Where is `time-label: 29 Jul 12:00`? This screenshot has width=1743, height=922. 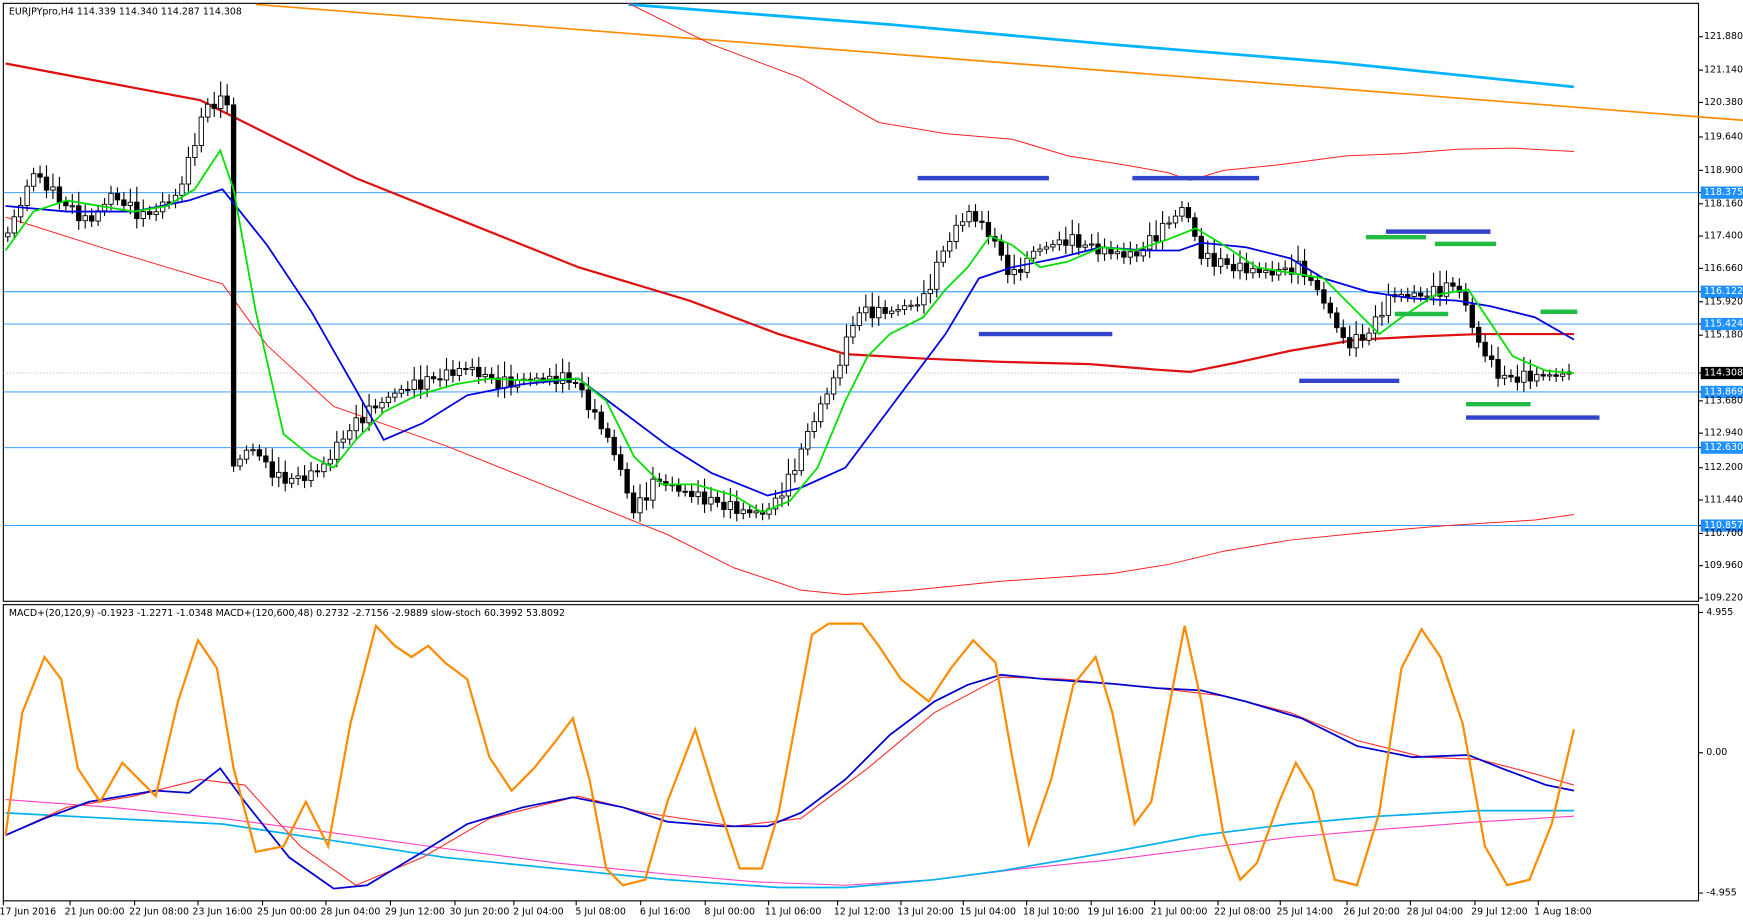 time-label: 29 Jul 12:00 is located at coordinates (1499, 911).